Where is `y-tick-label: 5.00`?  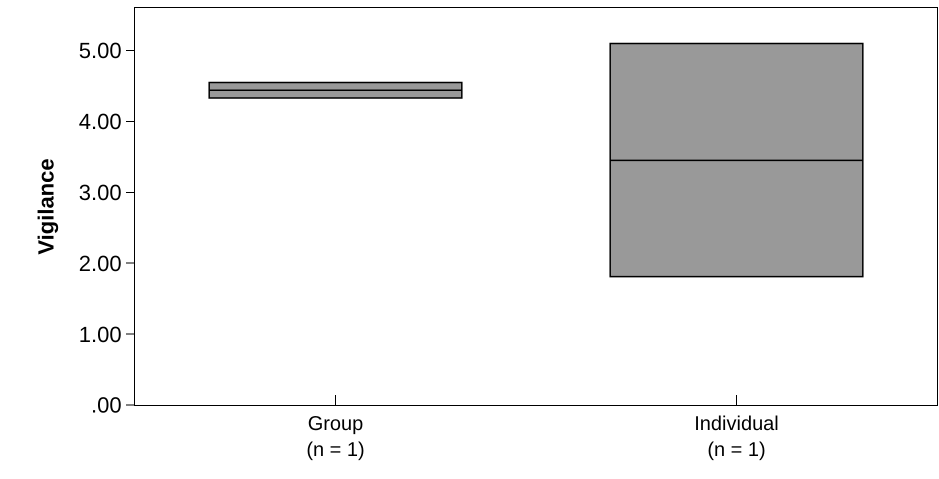 y-tick-label: 5.00 is located at coordinates (100, 51).